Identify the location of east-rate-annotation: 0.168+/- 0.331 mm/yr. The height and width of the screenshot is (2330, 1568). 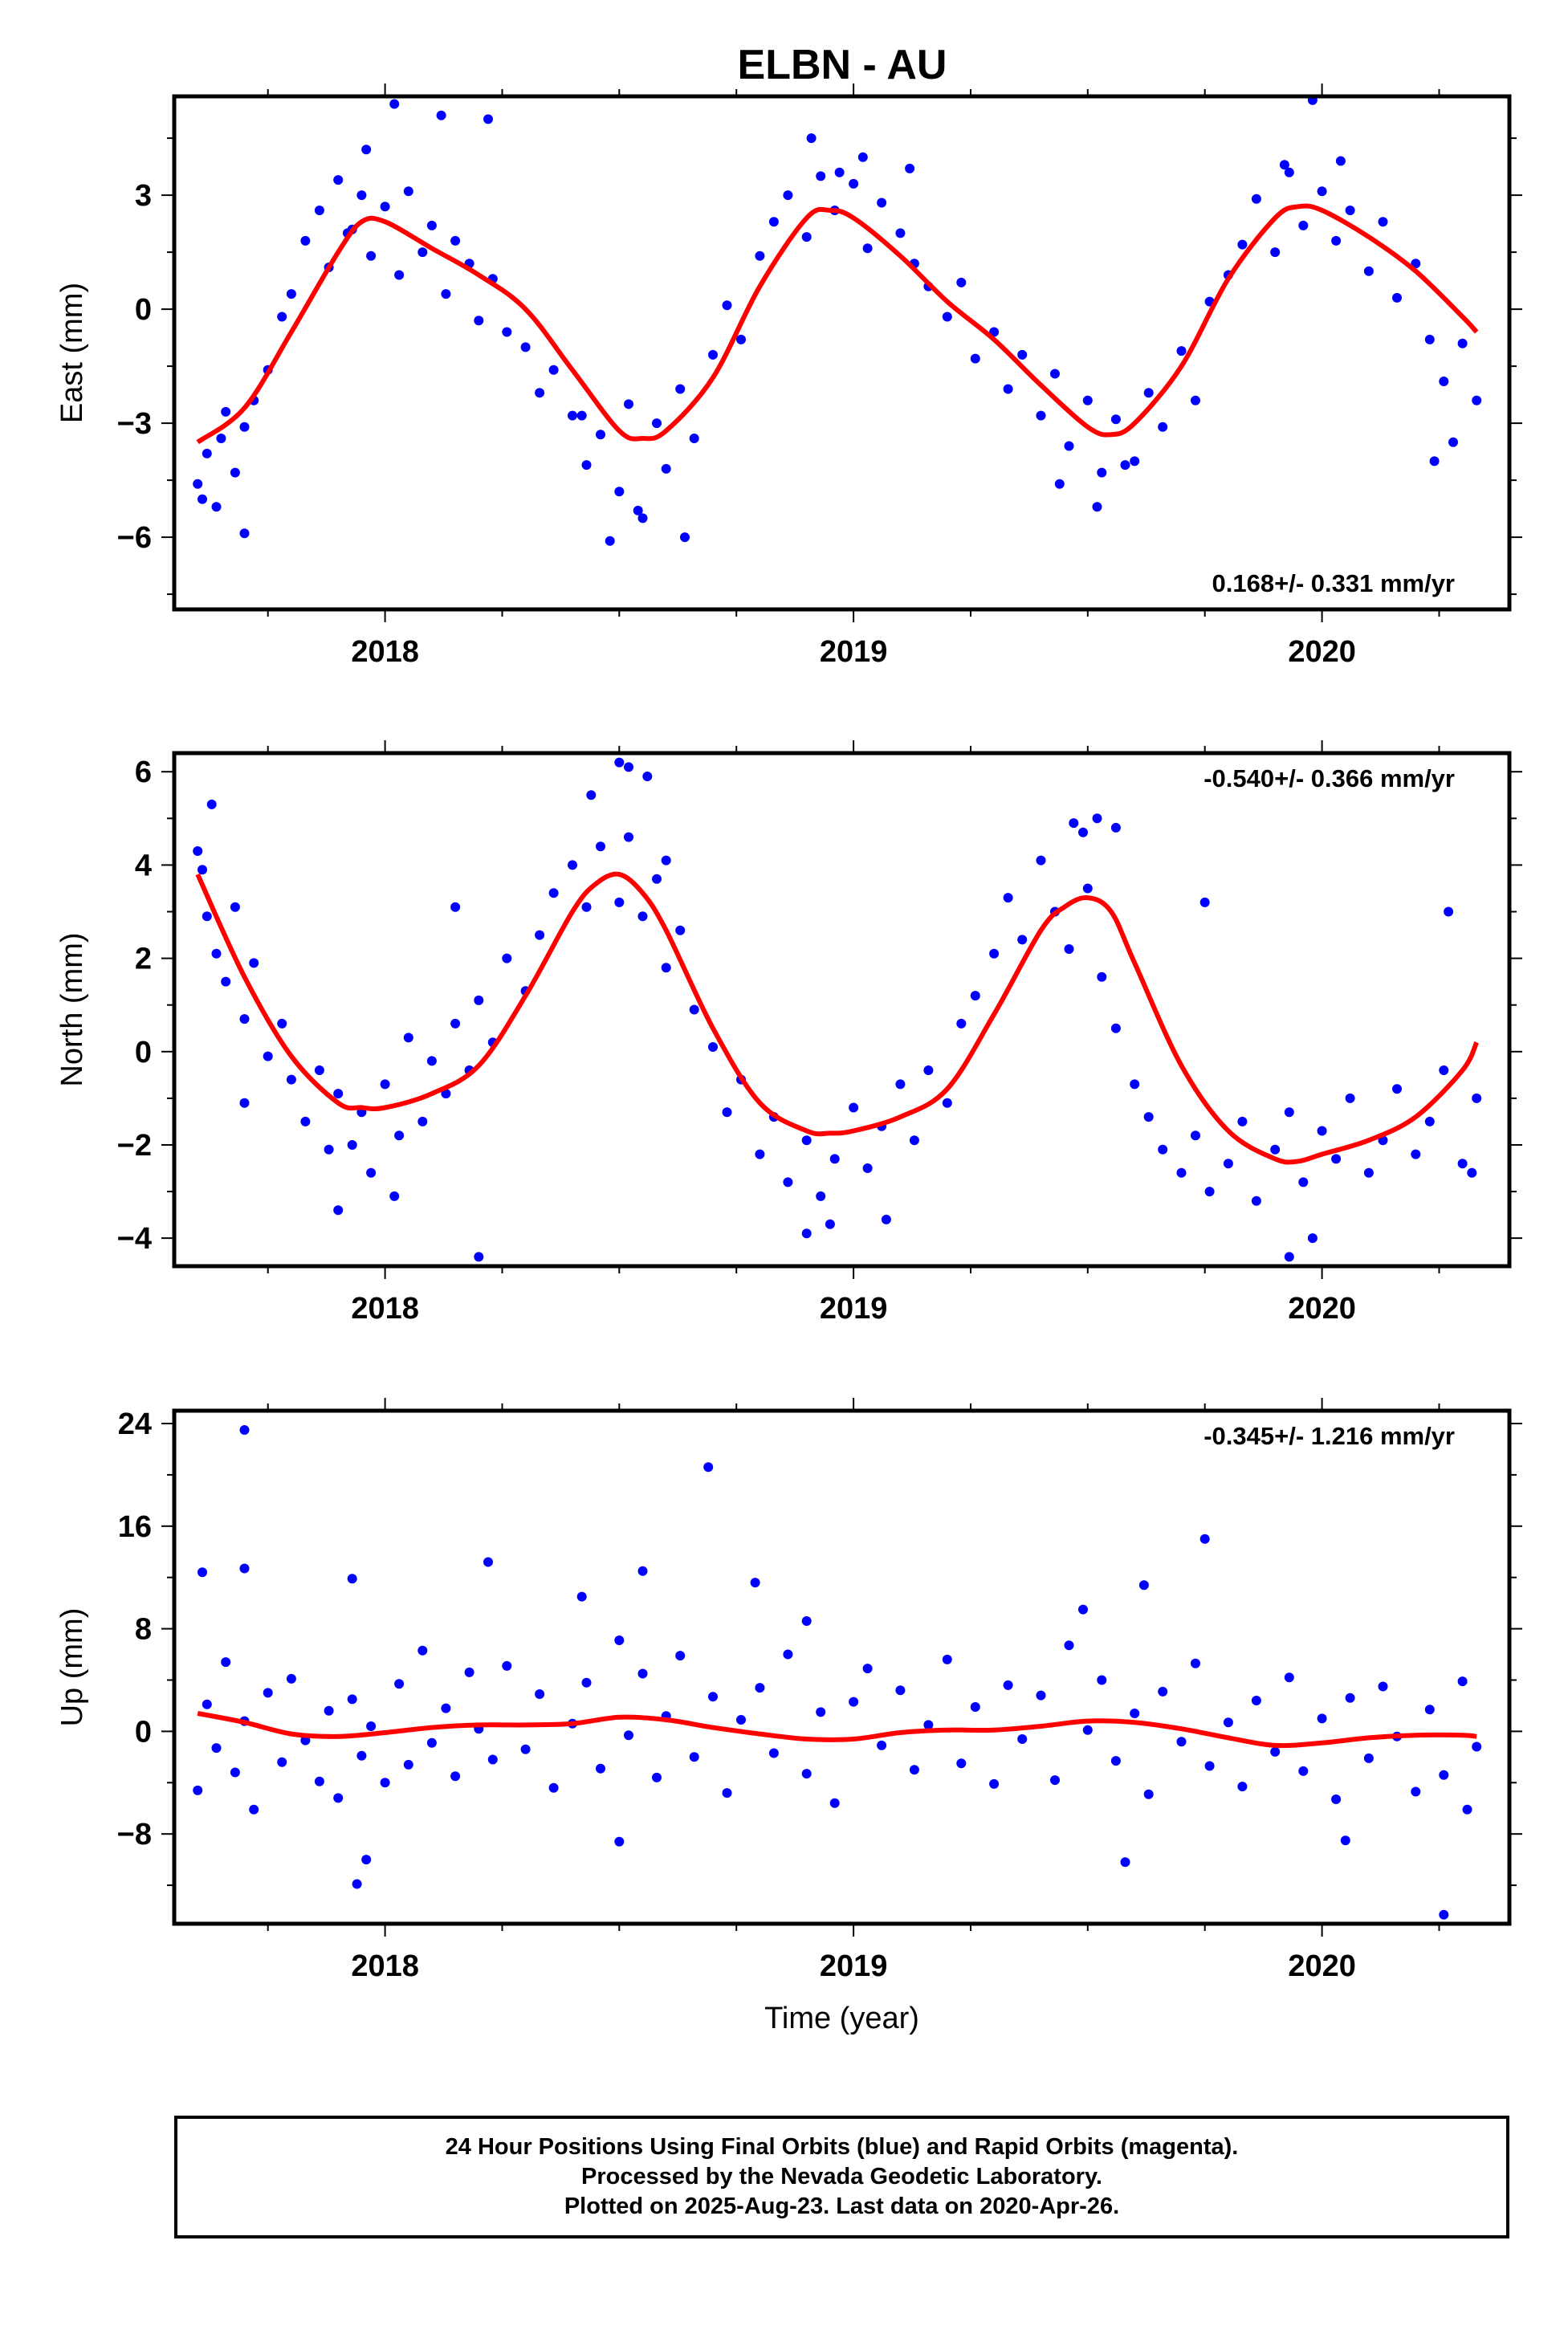
(1333, 583).